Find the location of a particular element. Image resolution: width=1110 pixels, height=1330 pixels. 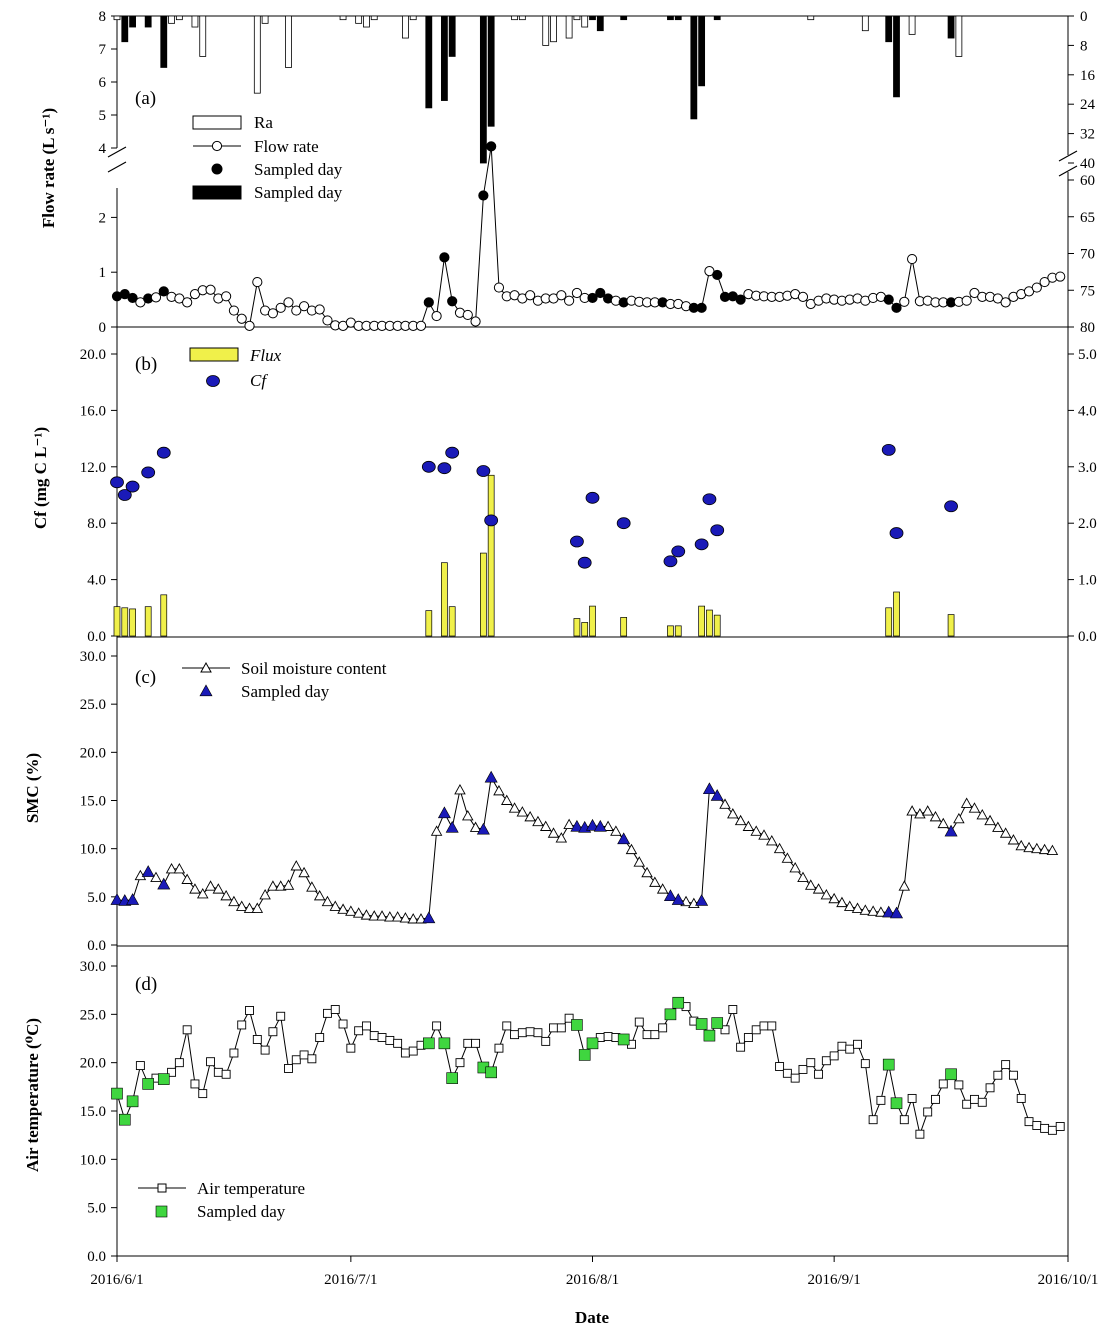

right-tick-label: 32 is located at coordinates (1087, 135).